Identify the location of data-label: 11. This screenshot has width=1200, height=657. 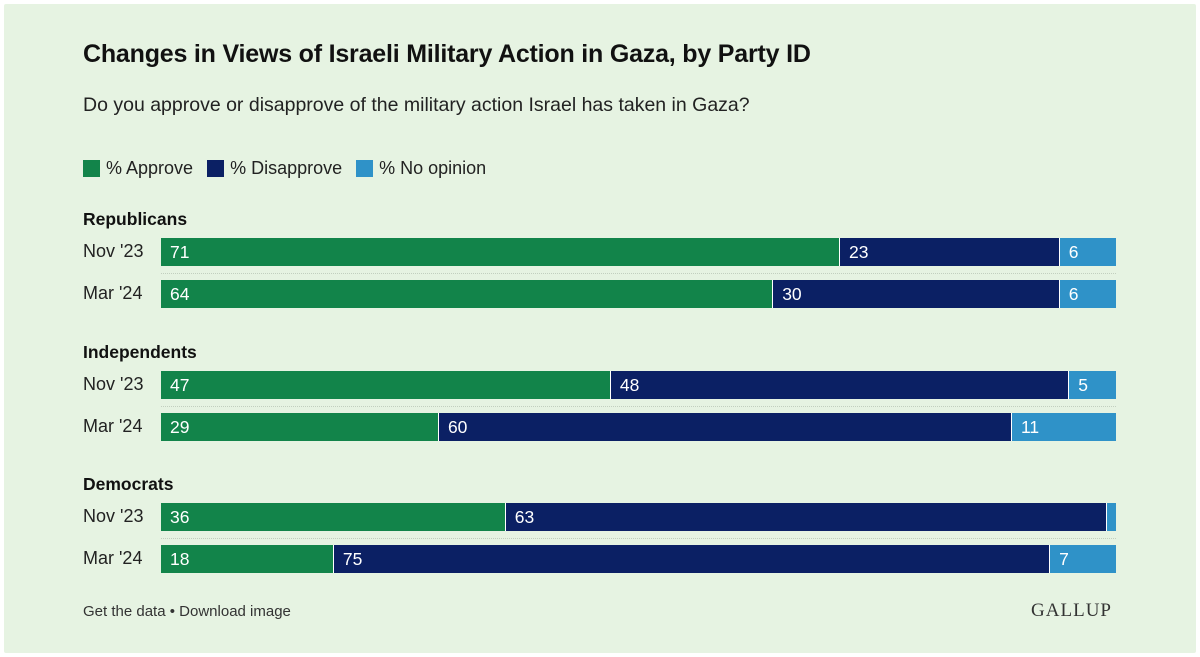
(1030, 427).